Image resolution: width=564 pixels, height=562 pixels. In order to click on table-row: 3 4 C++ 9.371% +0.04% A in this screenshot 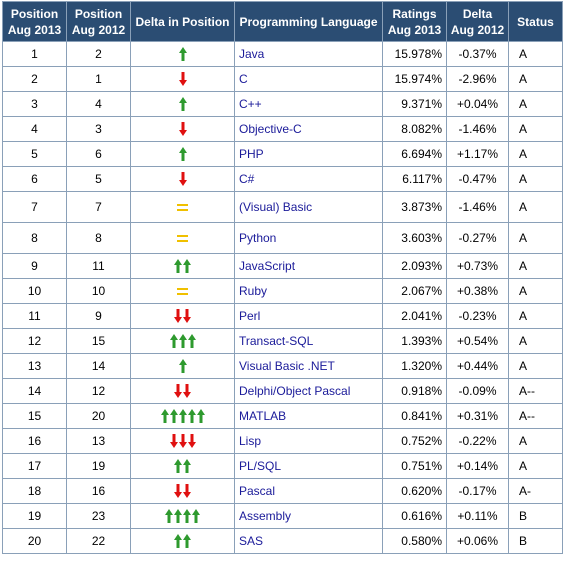, I will do `click(282, 104)`.